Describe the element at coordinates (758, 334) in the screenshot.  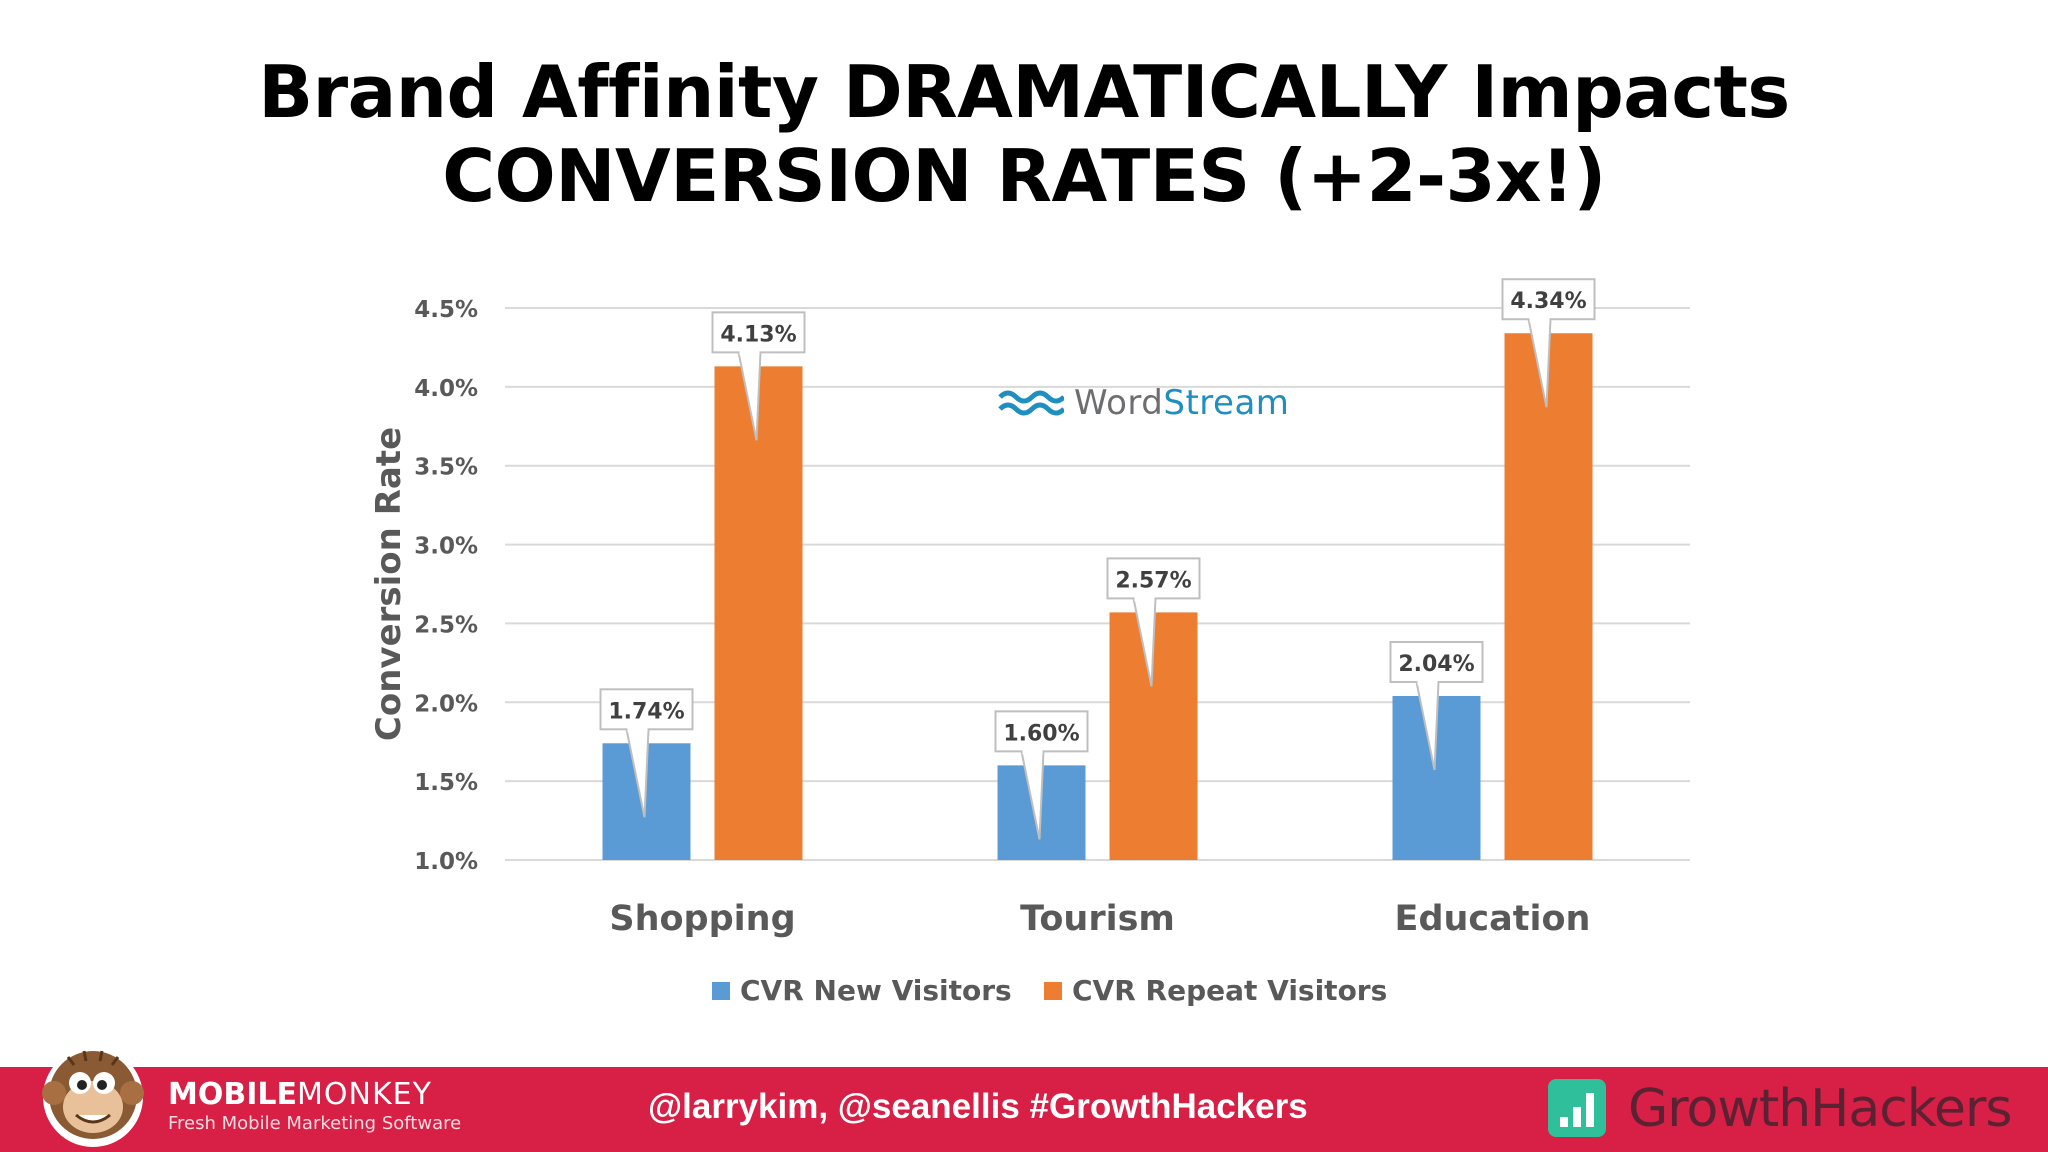
I see `data-label: 4.13%` at that location.